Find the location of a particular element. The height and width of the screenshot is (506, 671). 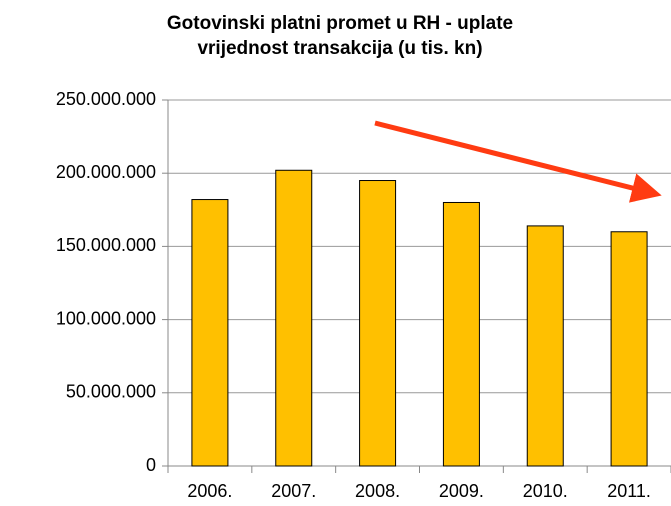

y-tick-label: 0 is located at coordinates (151, 465).